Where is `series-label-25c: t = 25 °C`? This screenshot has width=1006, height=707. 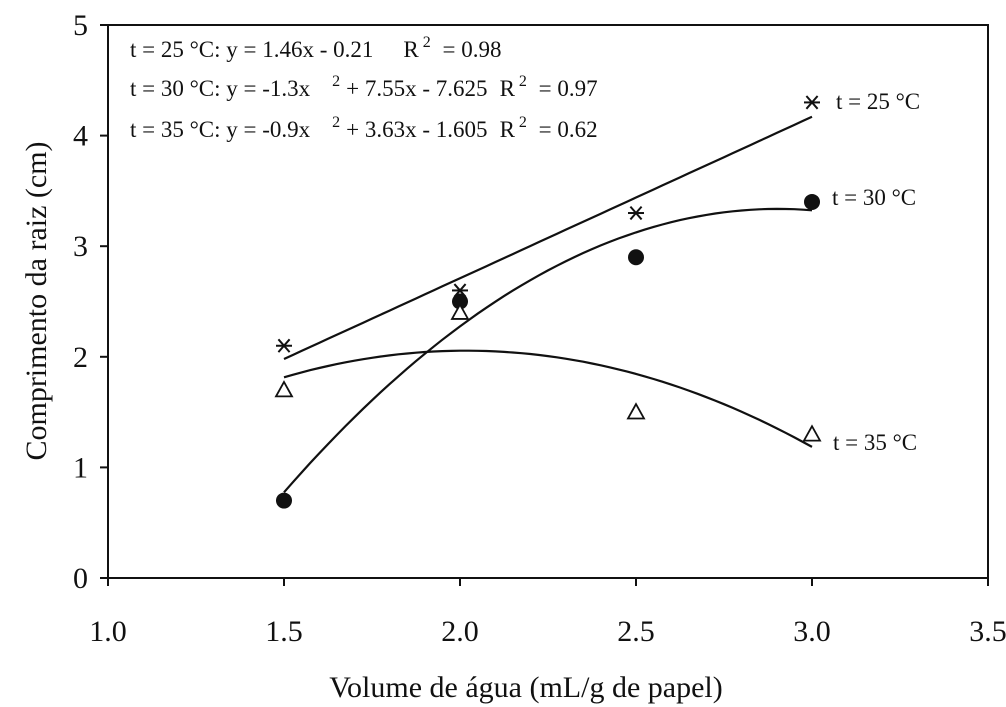 series-label-25c: t = 25 °C is located at coordinates (878, 101).